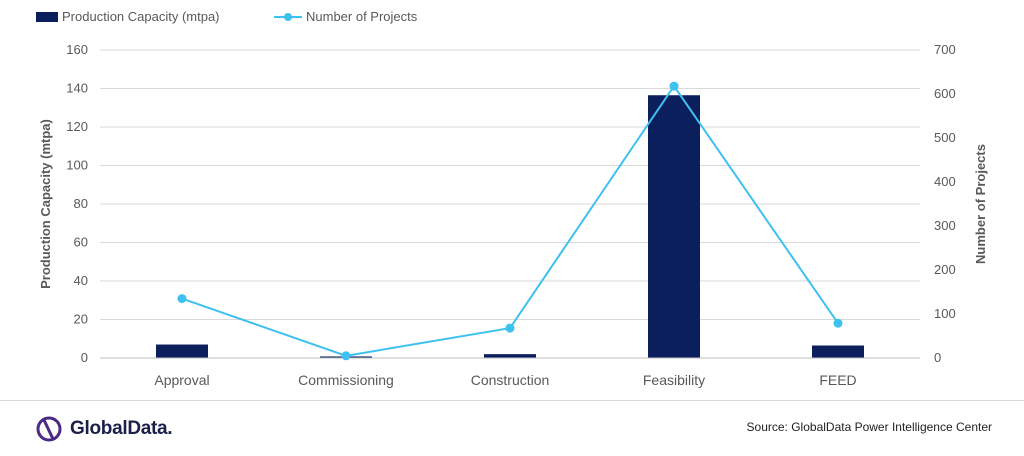 Image resolution: width=1024 pixels, height=456 pixels. I want to click on y-right-tick-label: 700, so click(945, 49).